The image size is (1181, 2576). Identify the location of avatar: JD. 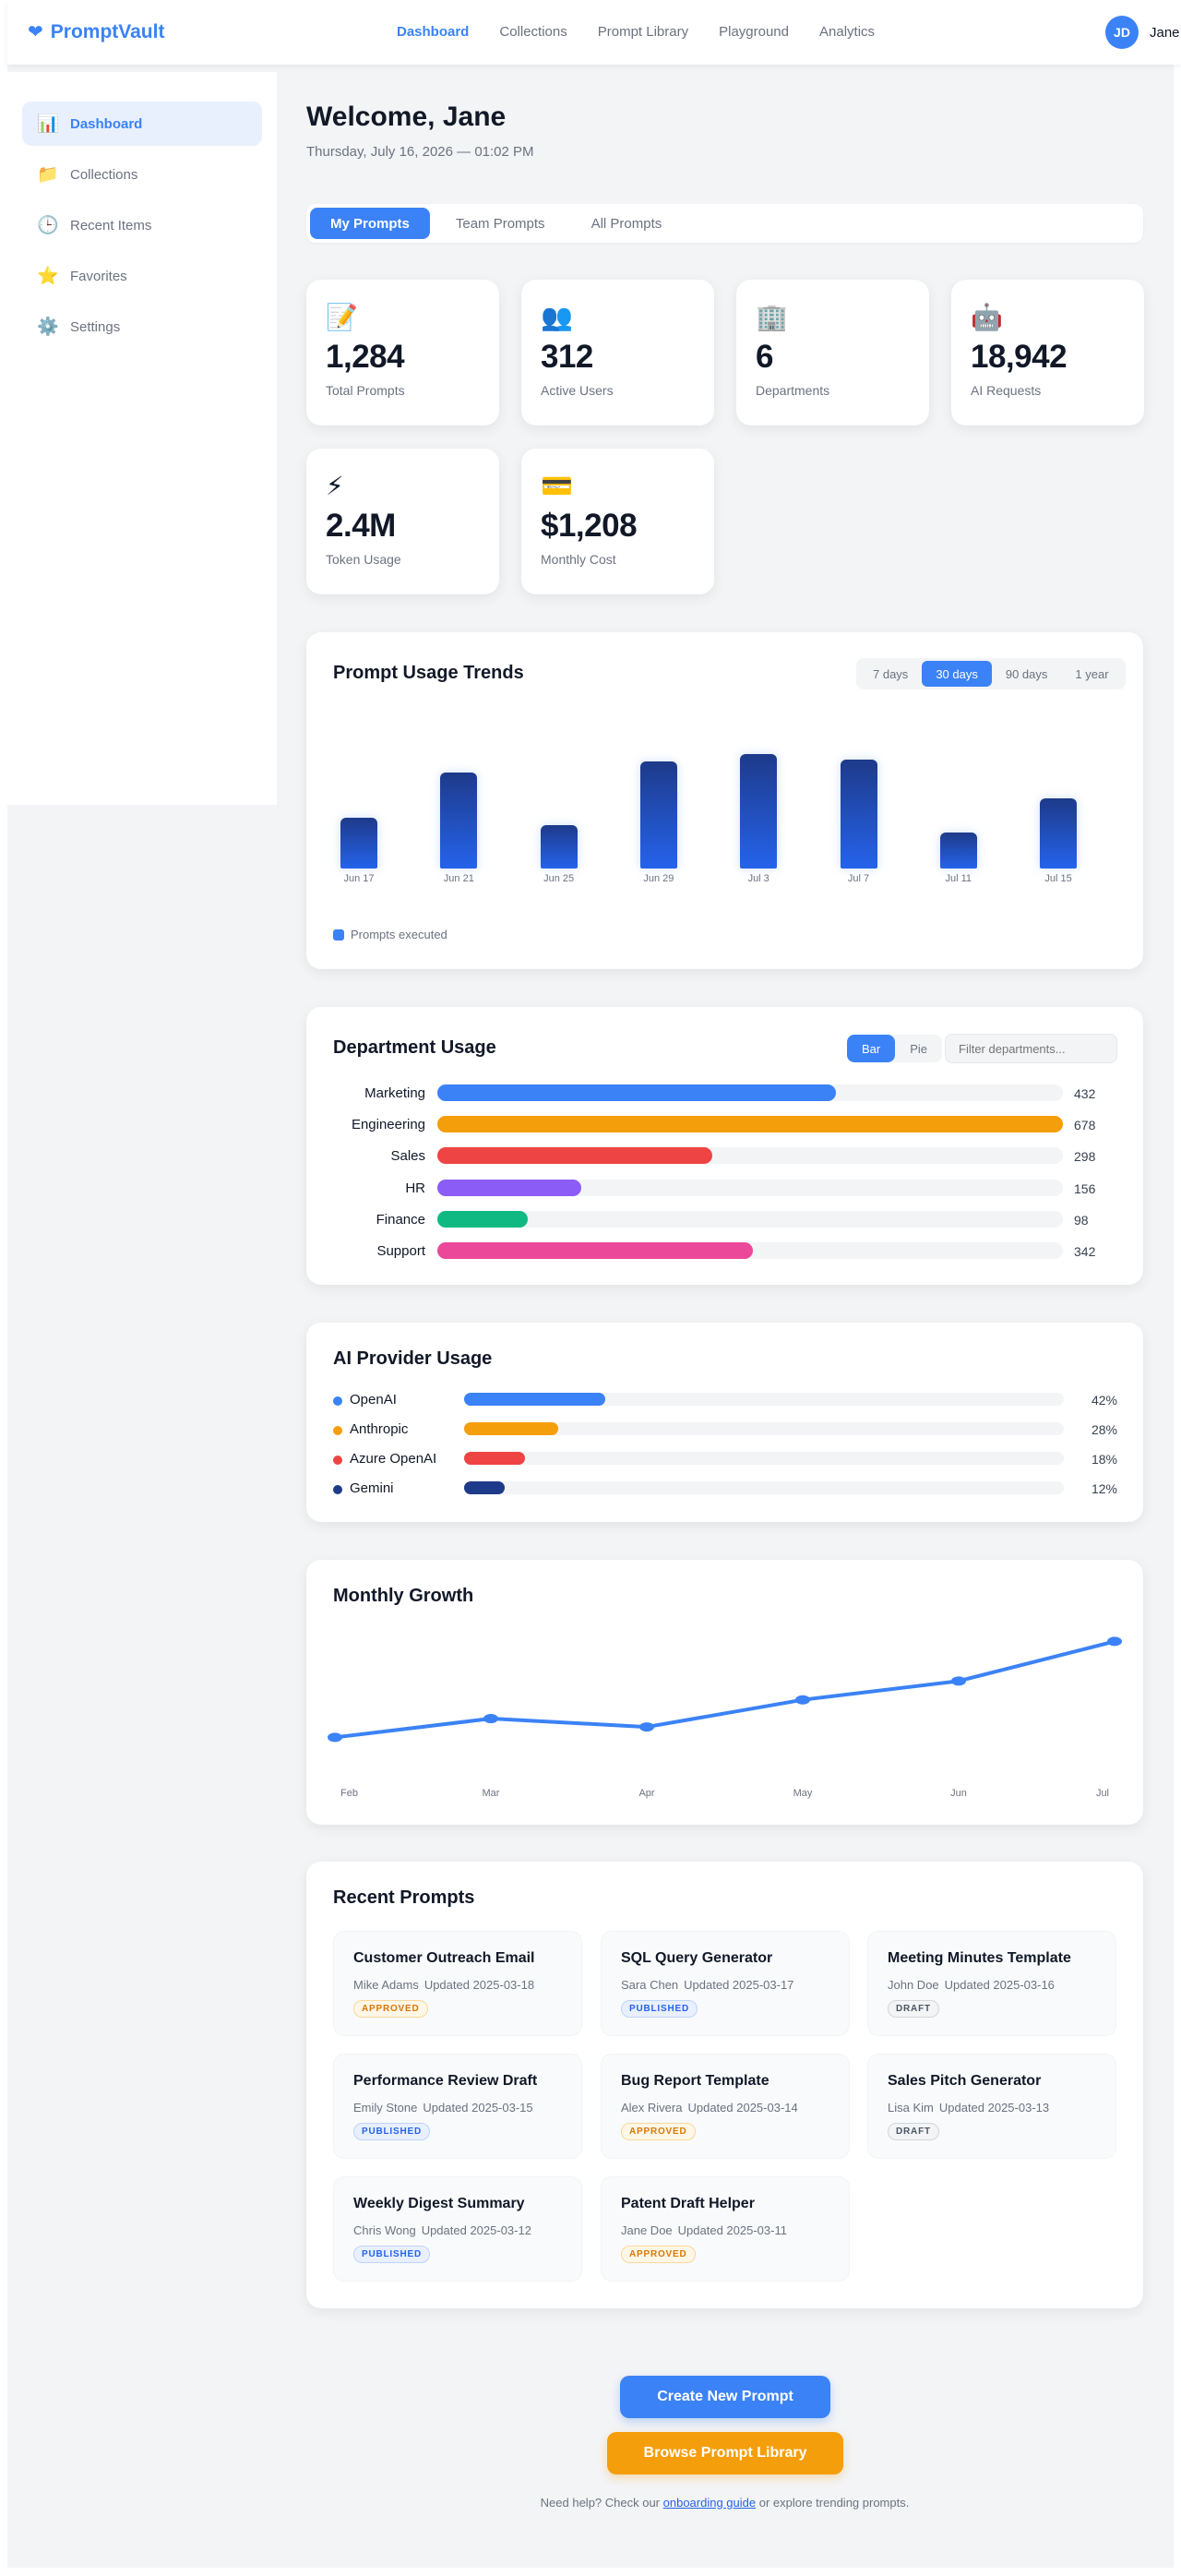
(1122, 33).